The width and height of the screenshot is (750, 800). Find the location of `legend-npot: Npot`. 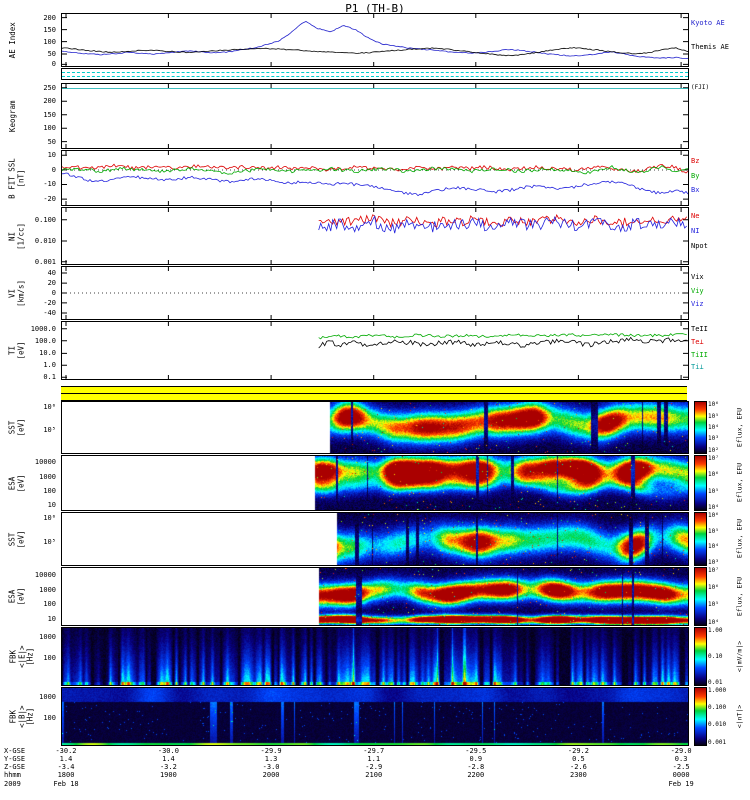

legend-npot: Npot is located at coordinates (699, 245).